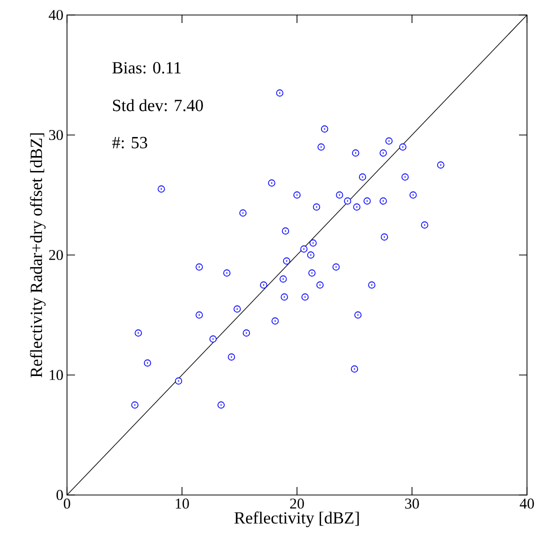 The width and height of the screenshot is (538, 552). Describe the element at coordinates (182, 503) in the screenshot. I see `x-tick-label: 10` at that location.